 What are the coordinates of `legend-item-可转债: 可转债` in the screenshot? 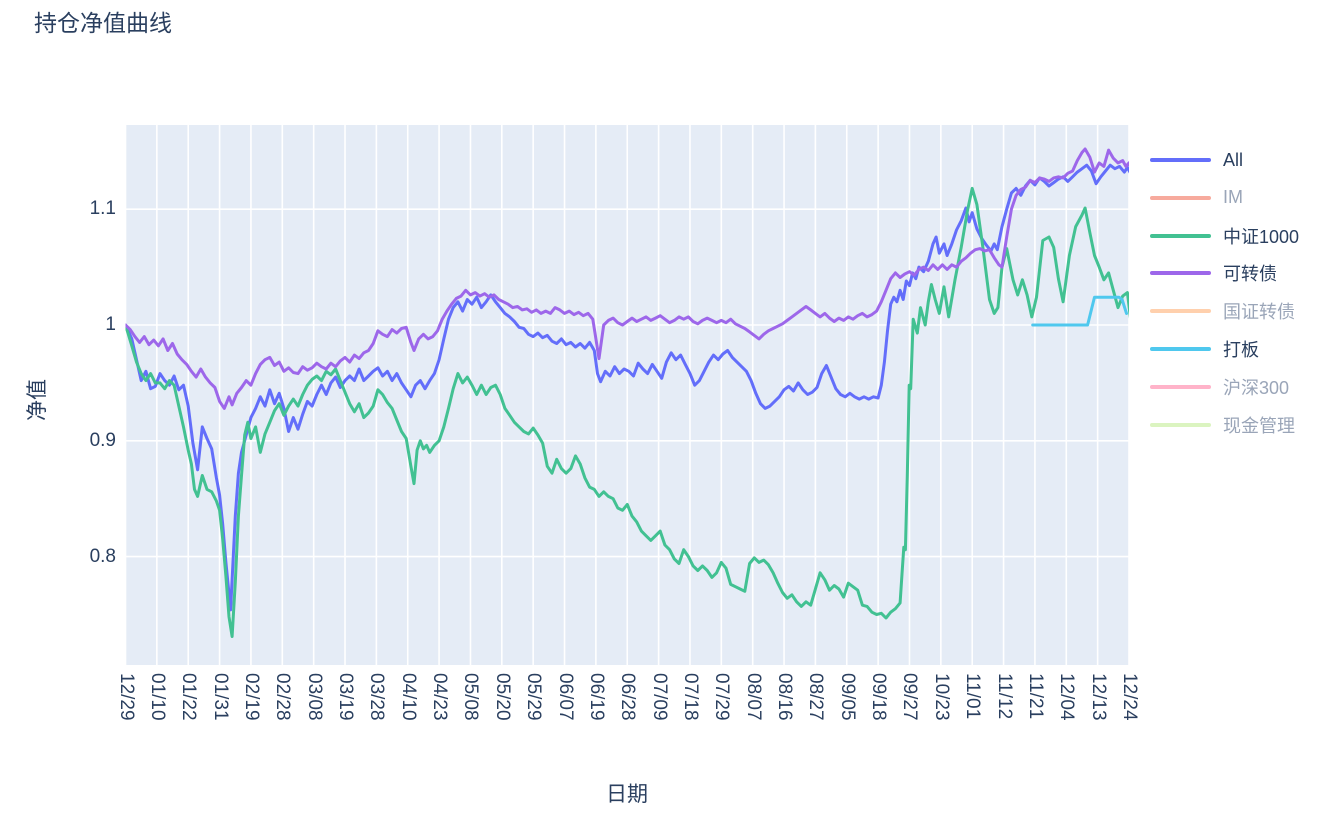 It's located at (1213, 273).